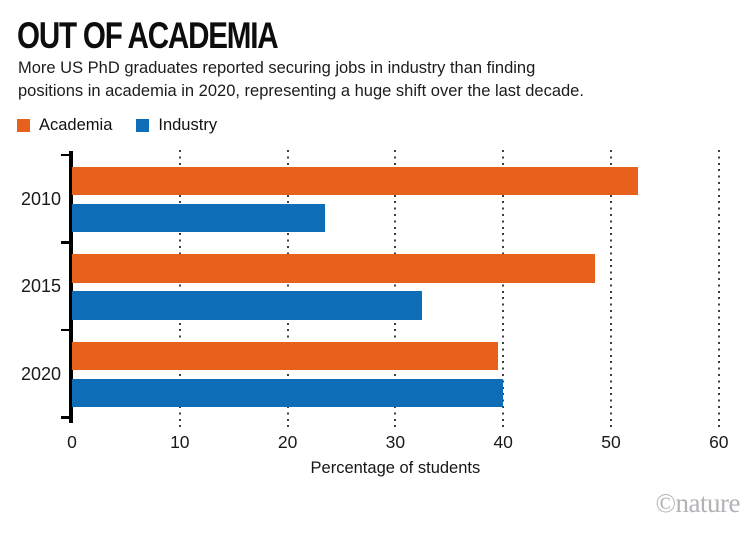 Image resolution: width=751 pixels, height=534 pixels. I want to click on bar-academia-2015, so click(333, 268).